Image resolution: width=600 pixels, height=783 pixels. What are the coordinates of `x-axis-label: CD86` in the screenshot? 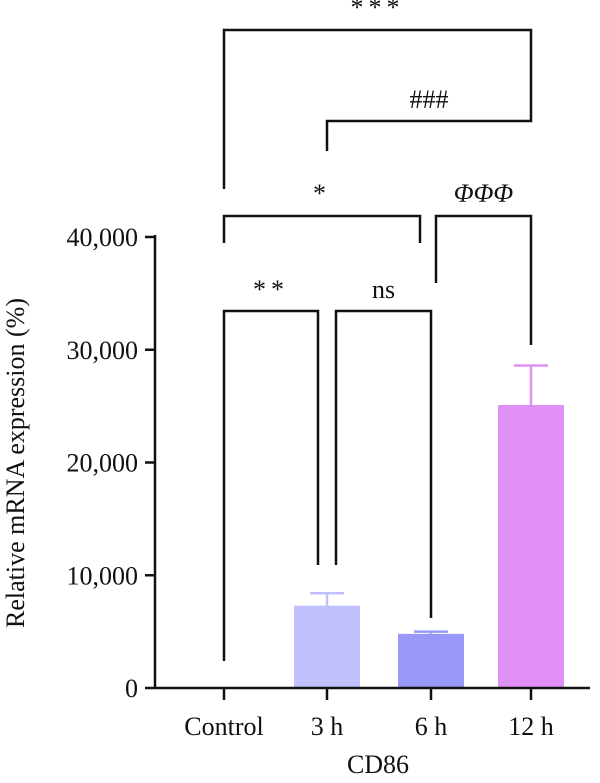 It's located at (378, 764).